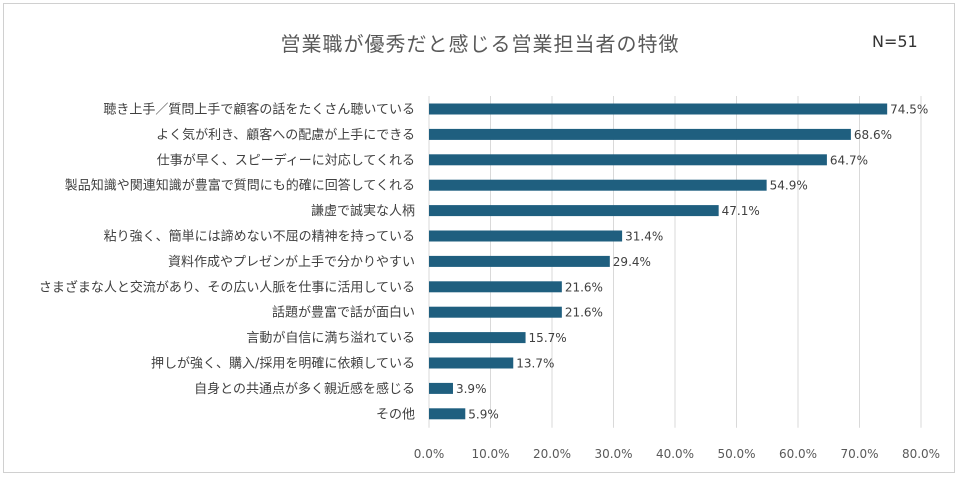  I want to click on category-label: 聴き上手／質問上手で顧客の話をたくさん聴いている, so click(259, 110).